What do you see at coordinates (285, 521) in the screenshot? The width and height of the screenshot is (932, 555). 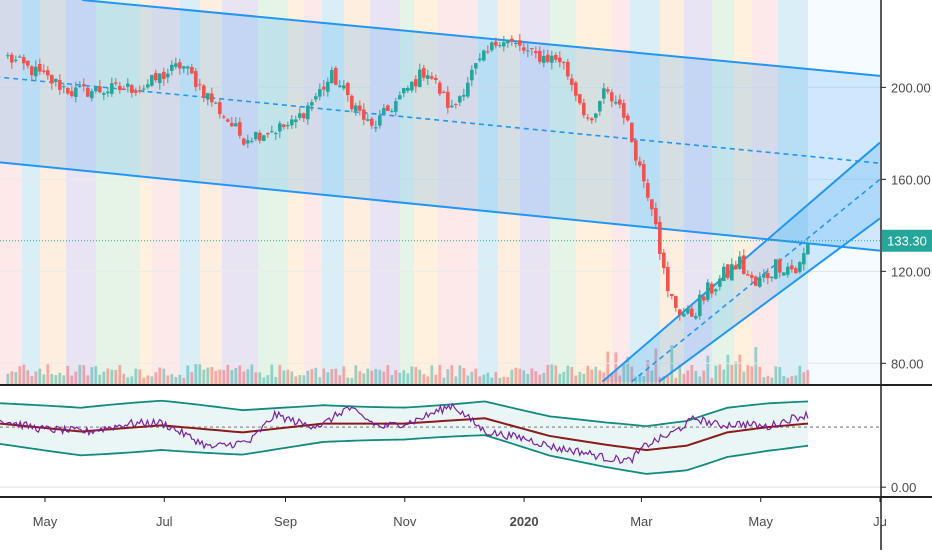 I see `x-tick-label: Sep` at bounding box center [285, 521].